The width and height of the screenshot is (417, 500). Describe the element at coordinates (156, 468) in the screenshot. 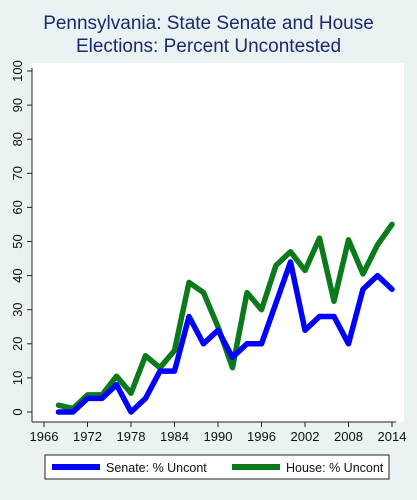

I see `legend-label-senate: Senate: % Uncont` at that location.